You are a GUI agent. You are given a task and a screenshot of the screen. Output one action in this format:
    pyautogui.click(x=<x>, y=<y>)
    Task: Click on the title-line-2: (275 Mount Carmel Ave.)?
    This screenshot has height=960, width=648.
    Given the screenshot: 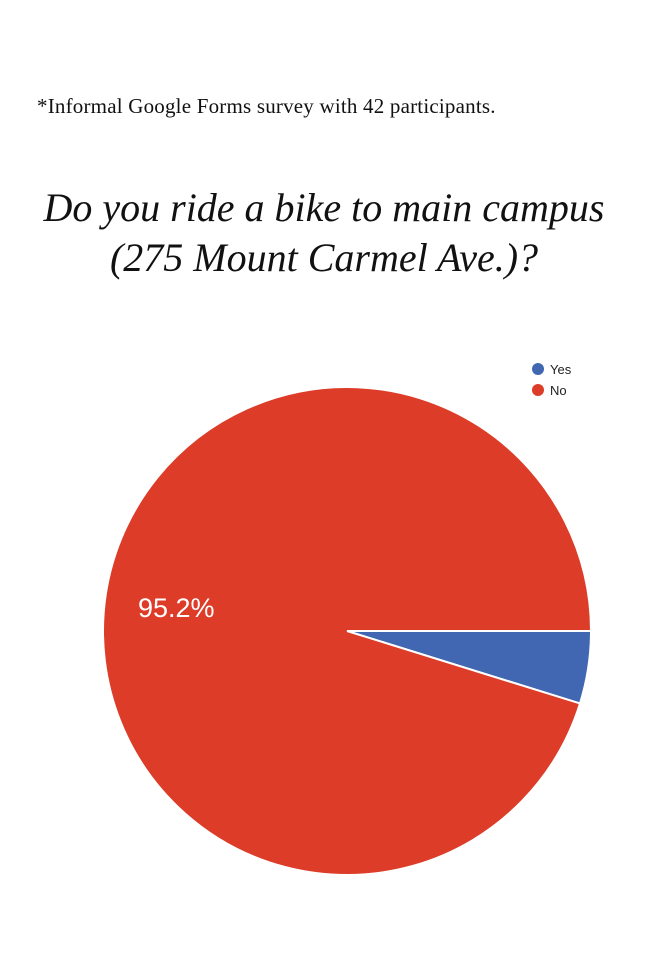 What is the action you would take?
    pyautogui.click(x=324, y=257)
    